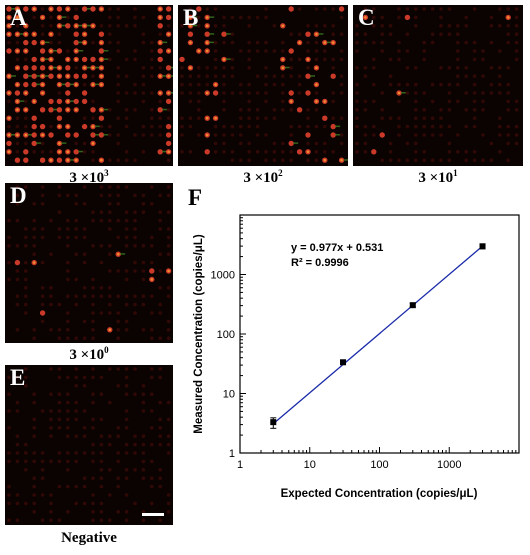  What do you see at coordinates (449, 465) in the screenshot?
I see `x-tick-label: 1000` at bounding box center [449, 465].